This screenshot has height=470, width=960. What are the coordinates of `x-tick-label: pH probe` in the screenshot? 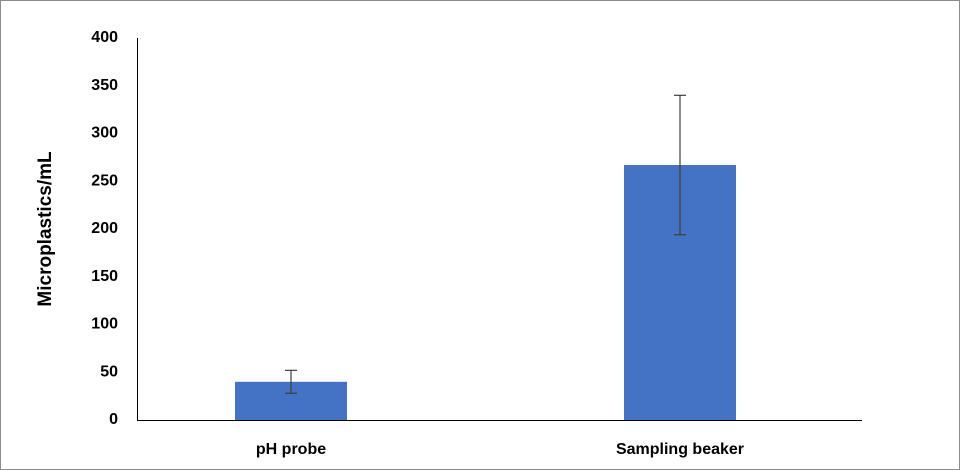 It's located at (291, 449).